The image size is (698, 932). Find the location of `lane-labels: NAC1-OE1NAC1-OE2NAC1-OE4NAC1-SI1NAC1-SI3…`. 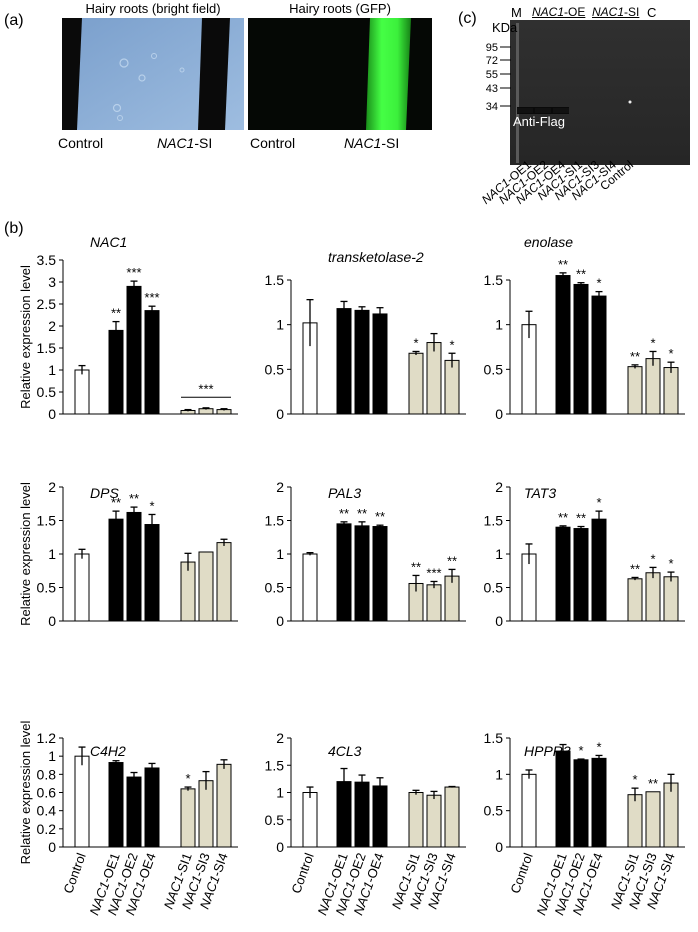

lane-labels: NAC1-OE1NAC1-OE2NAC1-OE4NAC1-SI1NAC1-SI3… is located at coordinates (557, 183).